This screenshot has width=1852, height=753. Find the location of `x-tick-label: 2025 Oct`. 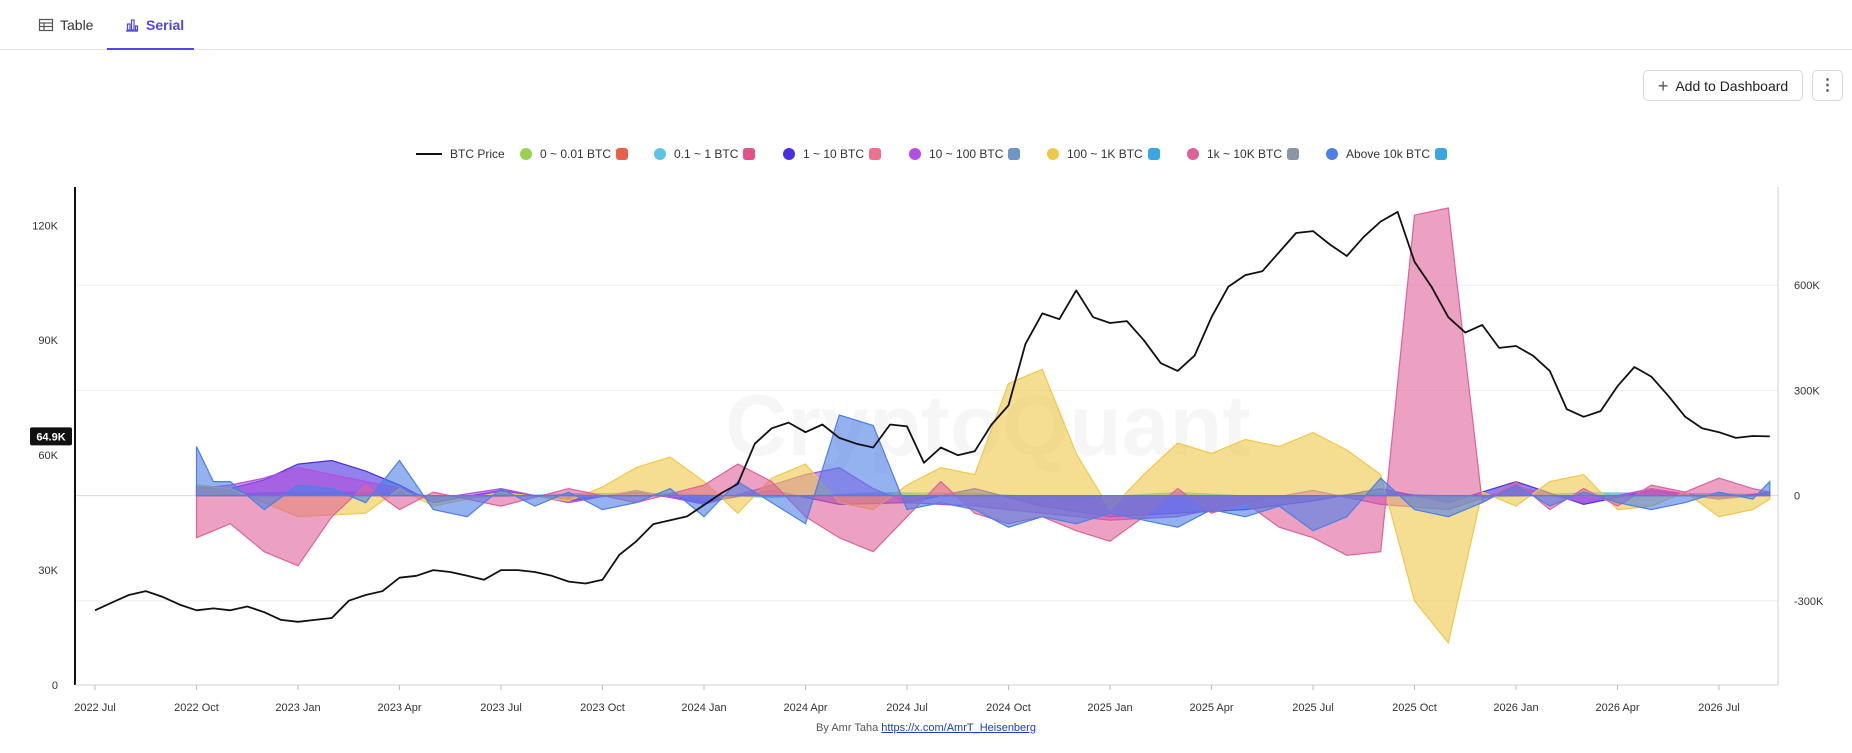

x-tick-label: 2025 Oct is located at coordinates (1414, 708).